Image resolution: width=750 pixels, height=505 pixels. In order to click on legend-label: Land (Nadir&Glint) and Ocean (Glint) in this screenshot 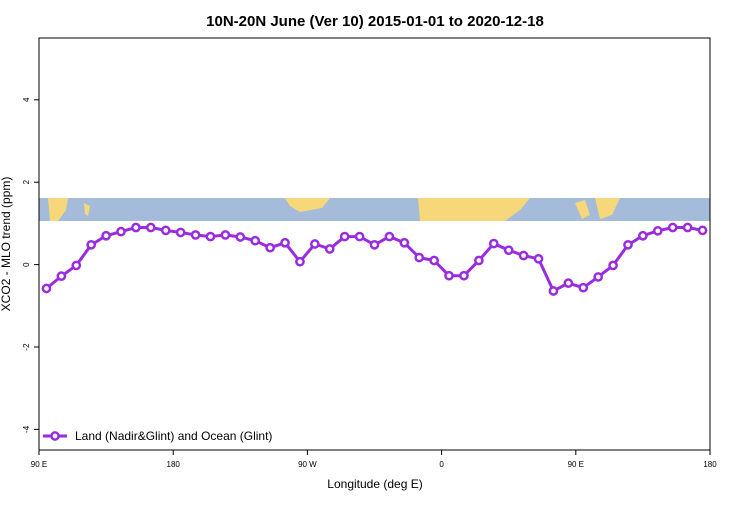, I will do `click(173, 436)`.